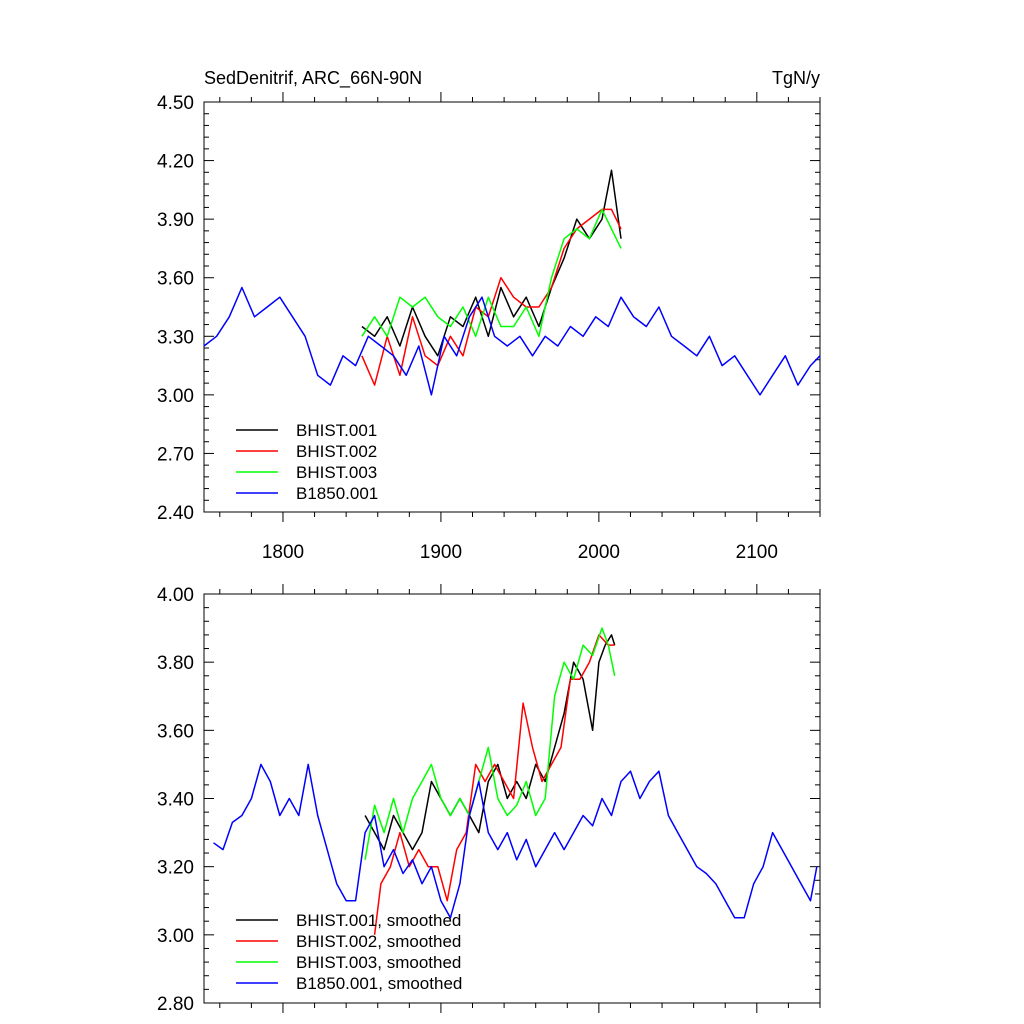  What do you see at coordinates (336, 472) in the screenshot?
I see `legend-label: BHIST.003` at bounding box center [336, 472].